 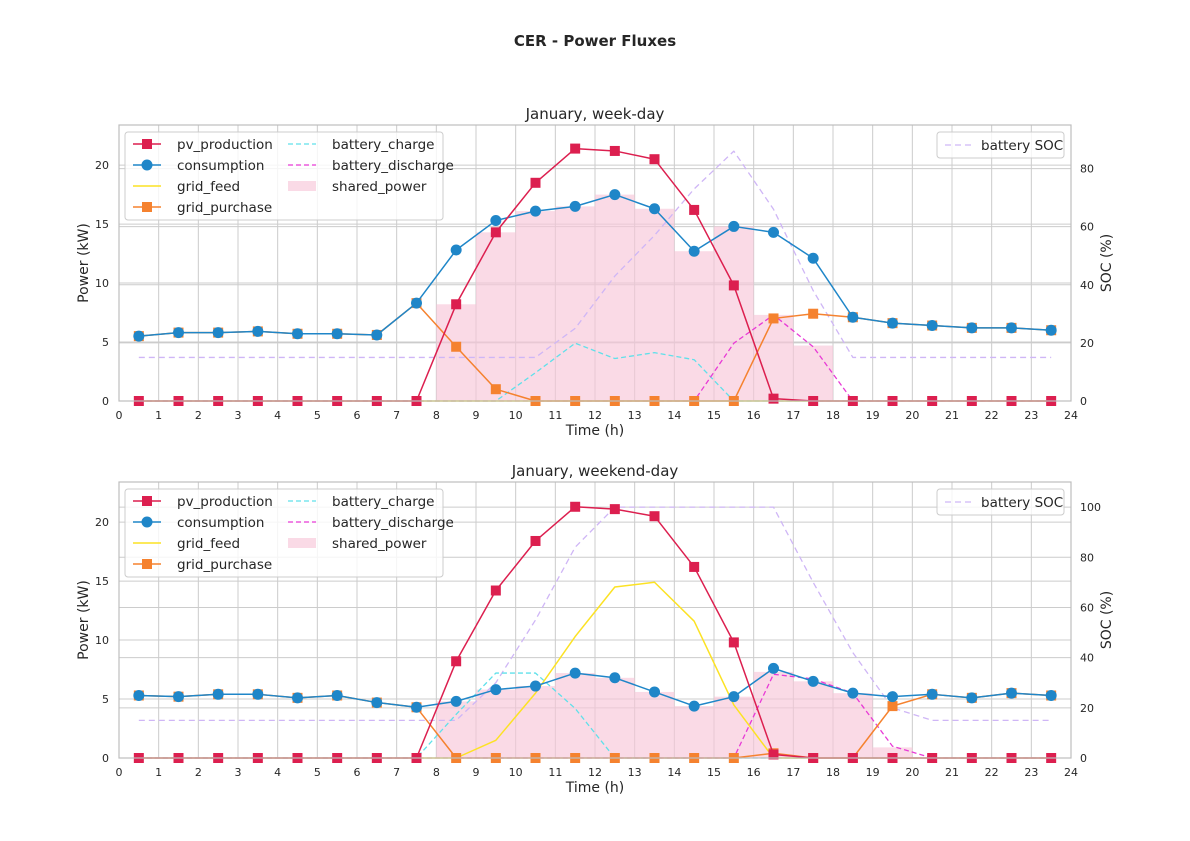 I want to click on x-axis-label: Time (h), so click(x=595, y=431).